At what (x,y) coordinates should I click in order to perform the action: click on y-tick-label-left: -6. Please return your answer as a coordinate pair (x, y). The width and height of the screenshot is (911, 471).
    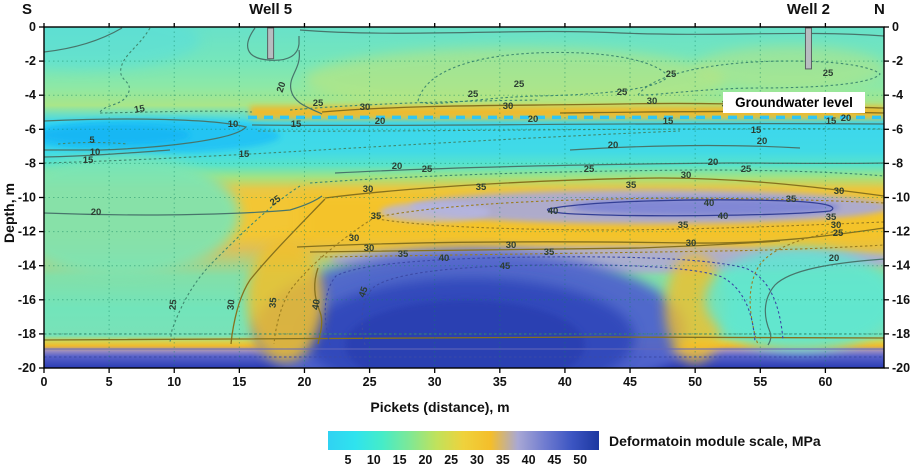
    Looking at the image, I should click on (30, 129).